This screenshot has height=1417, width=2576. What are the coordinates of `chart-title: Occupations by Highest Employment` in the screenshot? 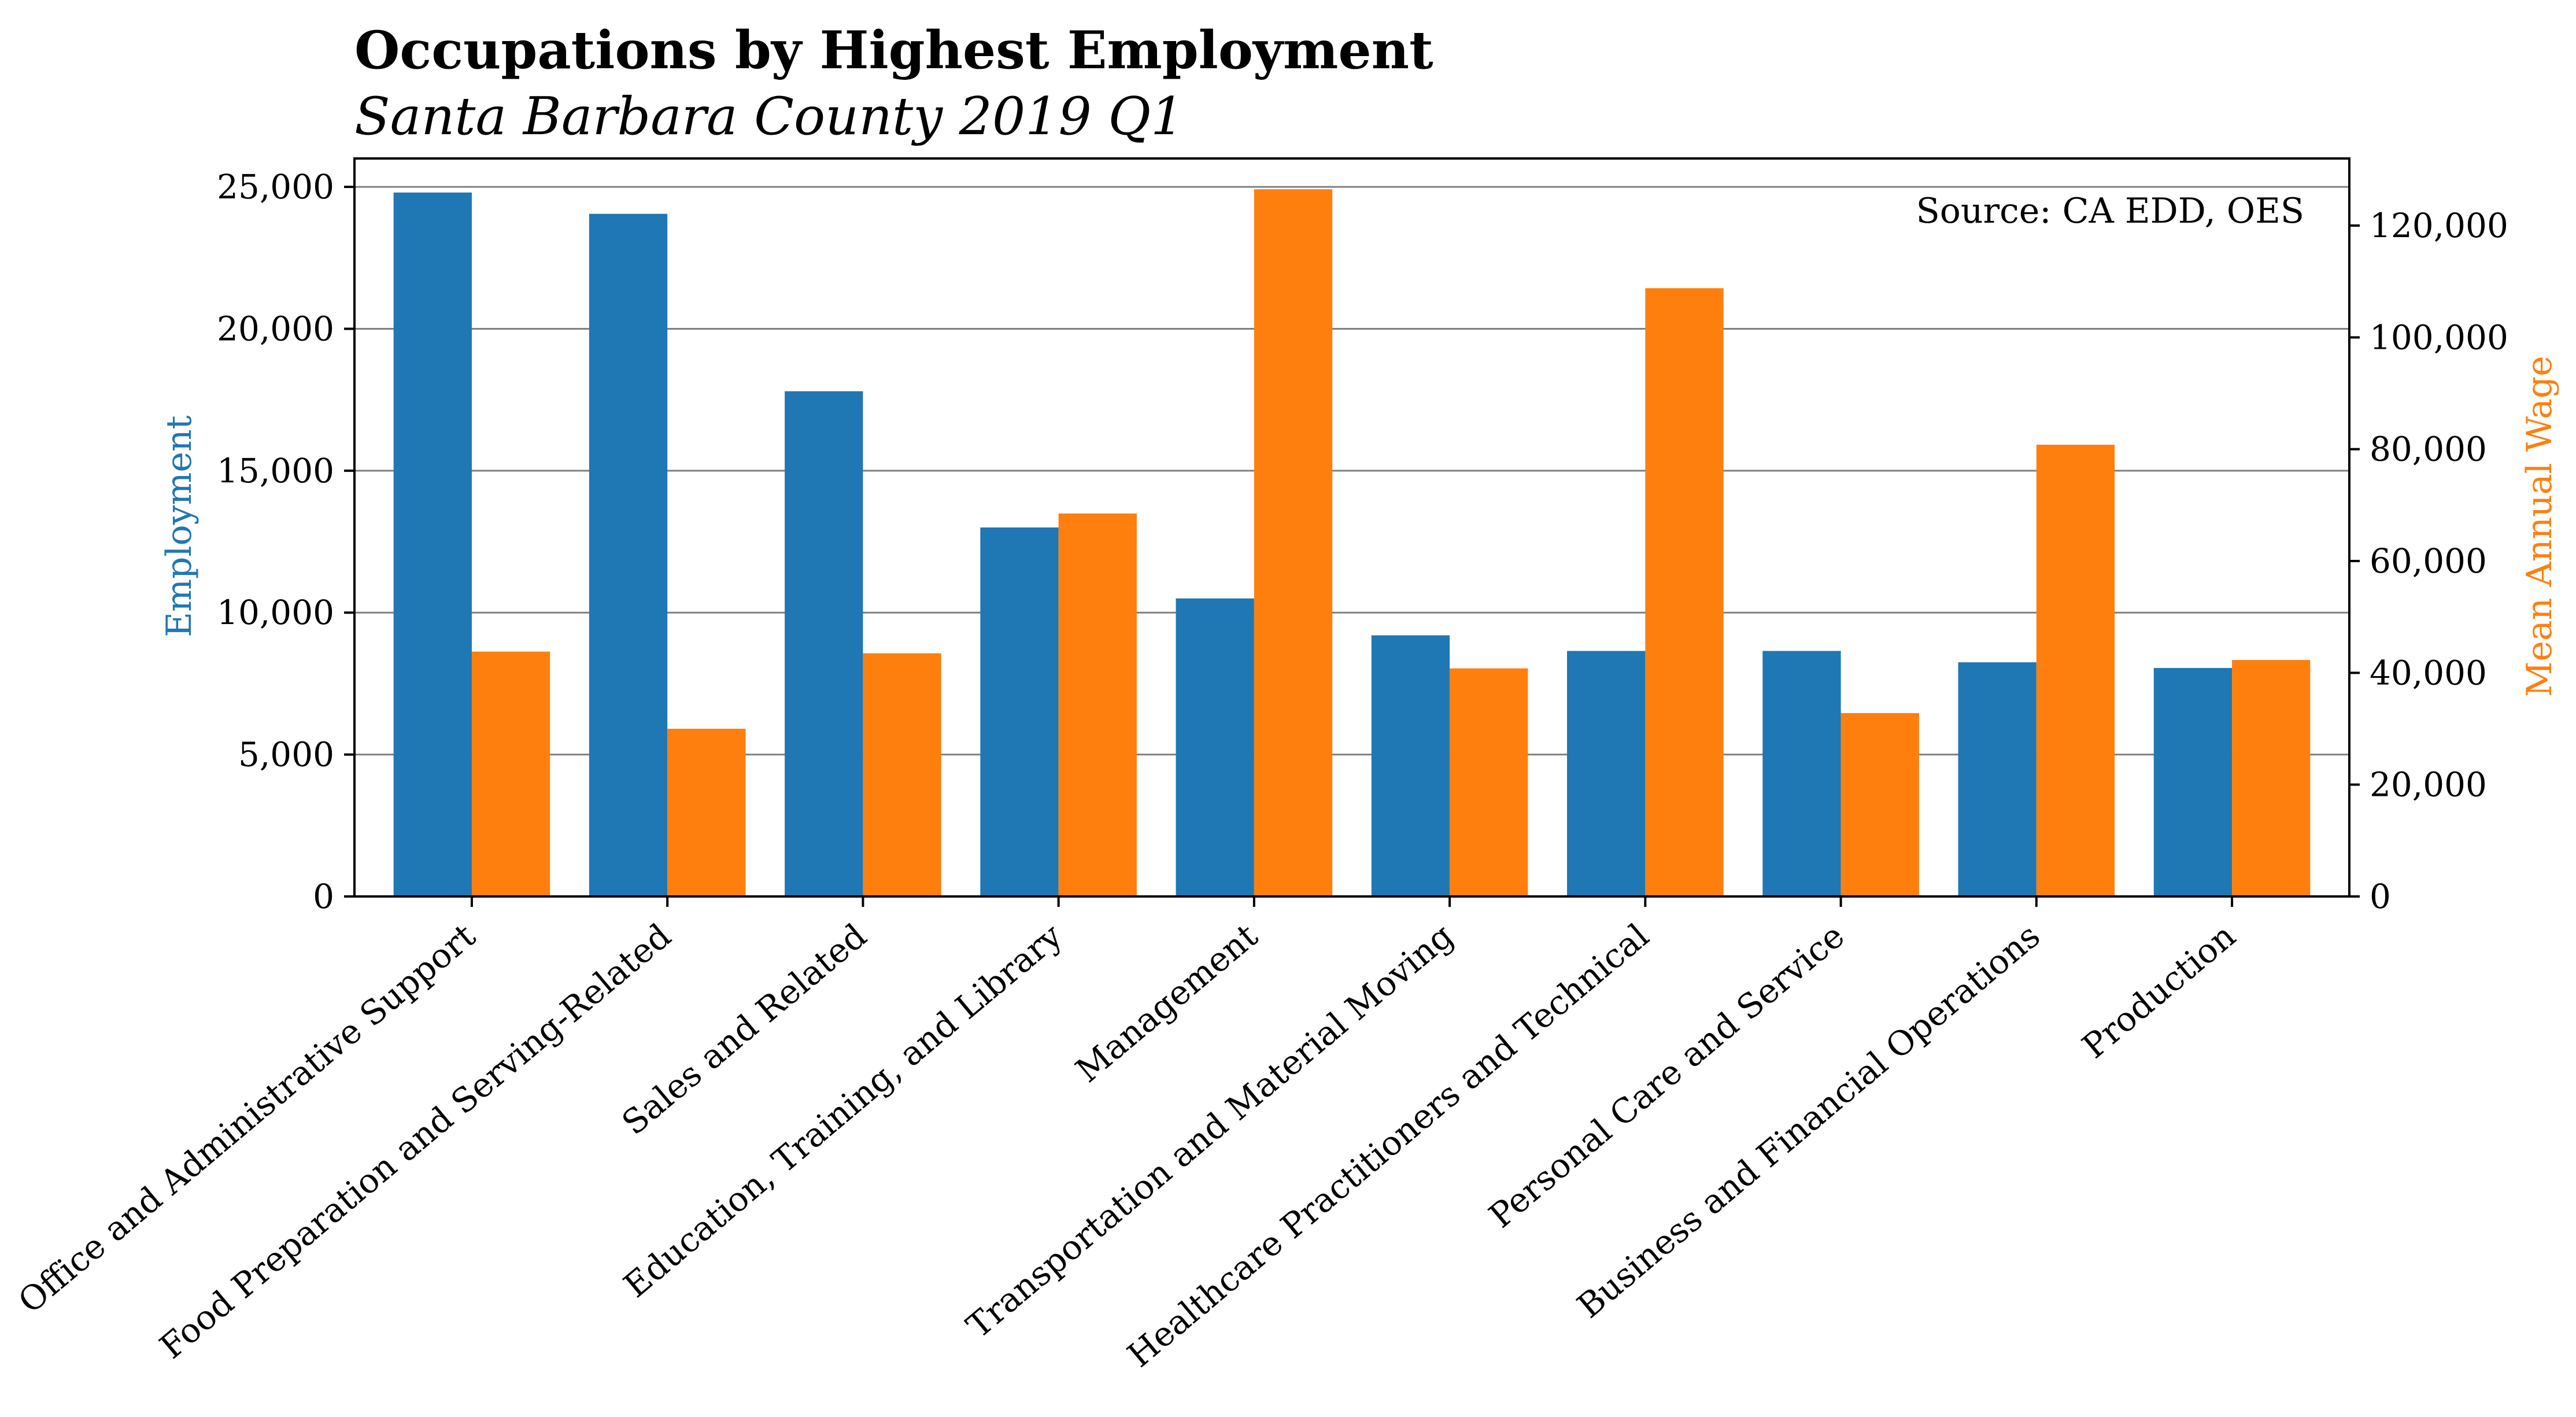 It's located at (893, 50).